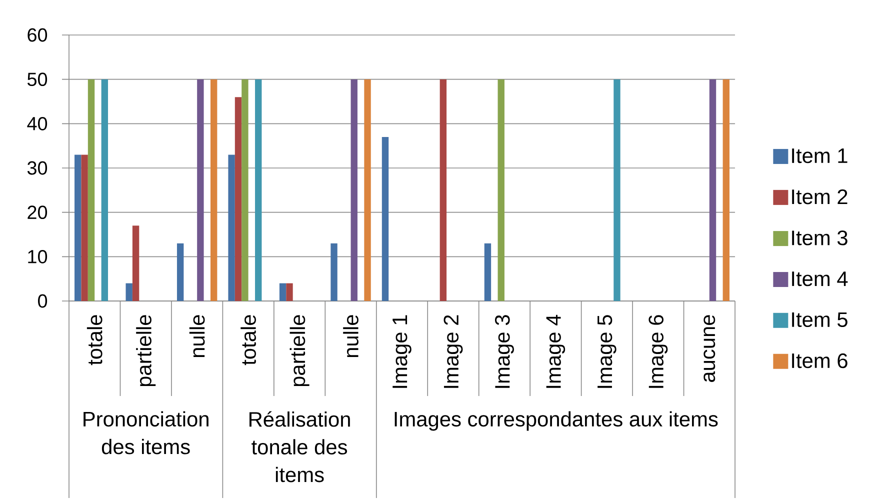  Describe the element at coordinates (43, 301) in the screenshot. I see `y-tick-label: 0` at that location.